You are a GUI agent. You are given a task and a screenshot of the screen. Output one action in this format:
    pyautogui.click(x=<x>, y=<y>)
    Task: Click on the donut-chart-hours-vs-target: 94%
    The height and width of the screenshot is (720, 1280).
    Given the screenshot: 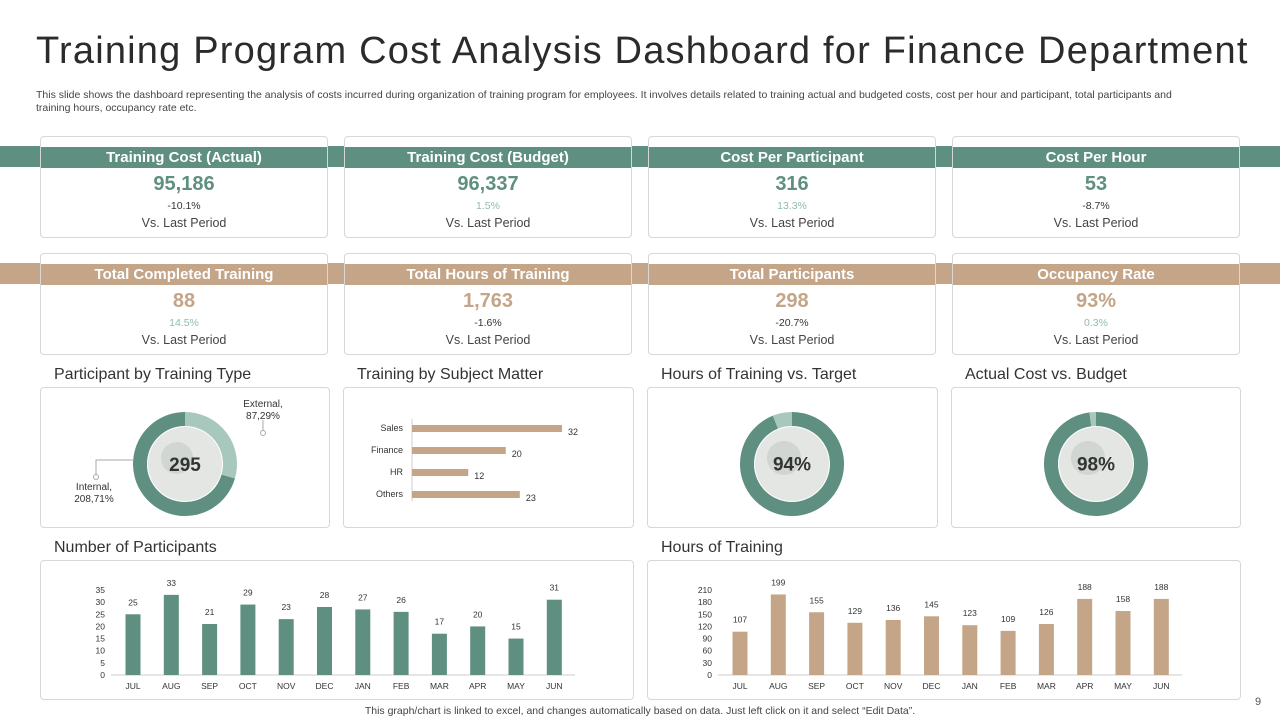 What is the action you would take?
    pyautogui.click(x=793, y=458)
    